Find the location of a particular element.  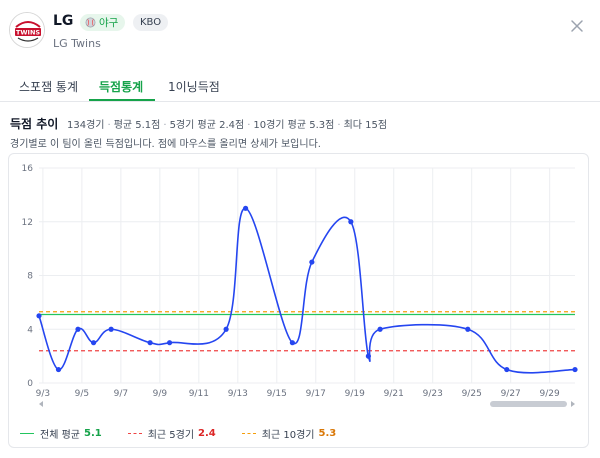

legend-overall-value: 5.1 is located at coordinates (92, 433).